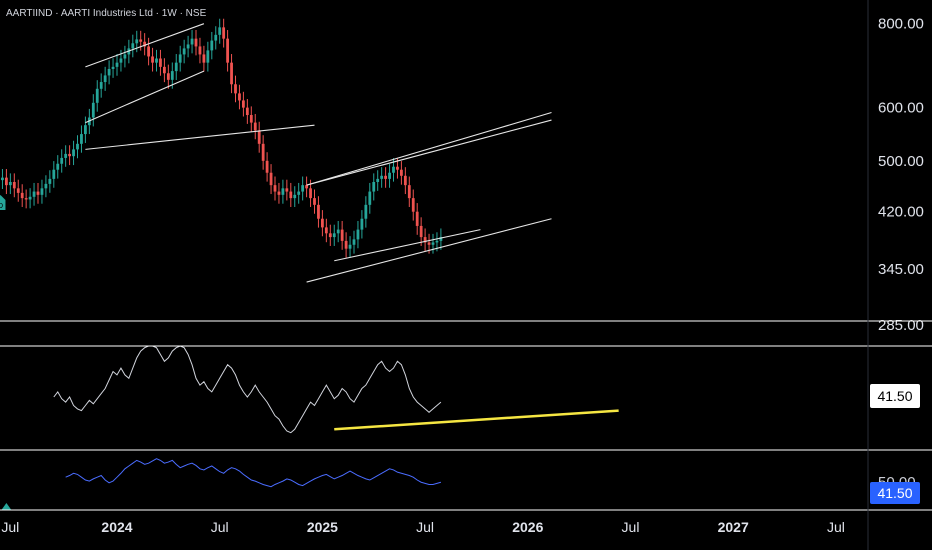 Image resolution: width=932 pixels, height=550 pixels. Describe the element at coordinates (476, 420) in the screenshot. I see `rsi-trendline` at that location.